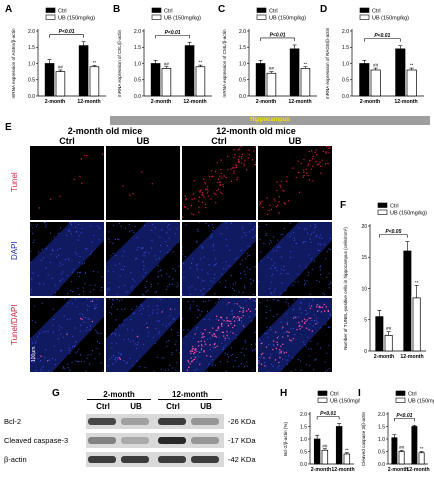 Image resolution: width=434 pixels, height=481 pixels. What do you see at coordinates (14, 182) in the screenshot?
I see `row-label-tunel: Tunel` at bounding box center [14, 182].